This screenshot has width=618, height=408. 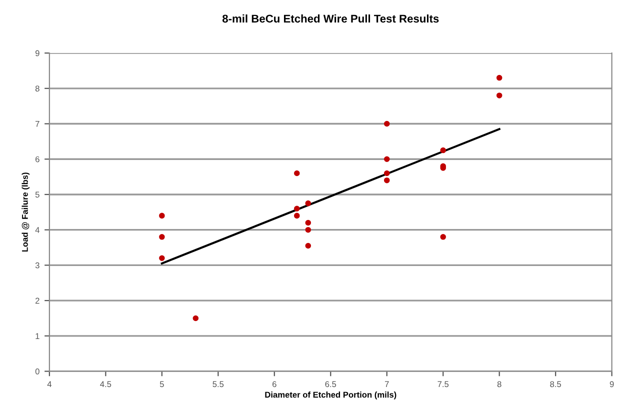 I want to click on x-tick-label: 4.5, so click(x=106, y=384).